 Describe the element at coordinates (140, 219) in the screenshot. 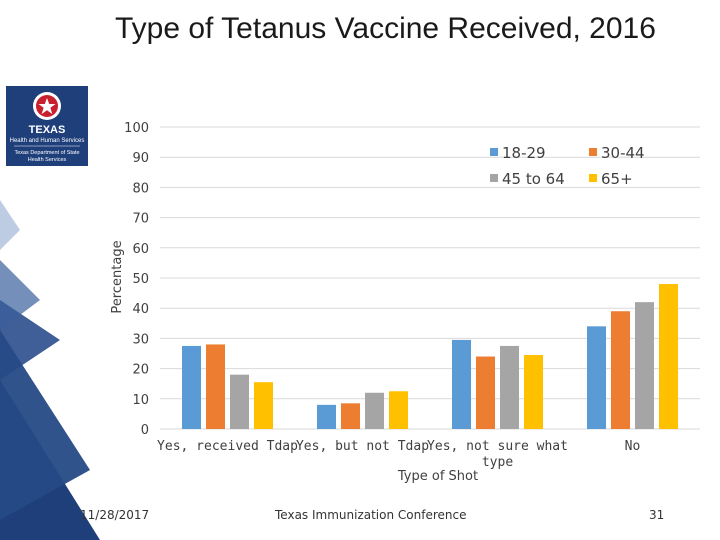

I see `y-tick-label: 70` at that location.